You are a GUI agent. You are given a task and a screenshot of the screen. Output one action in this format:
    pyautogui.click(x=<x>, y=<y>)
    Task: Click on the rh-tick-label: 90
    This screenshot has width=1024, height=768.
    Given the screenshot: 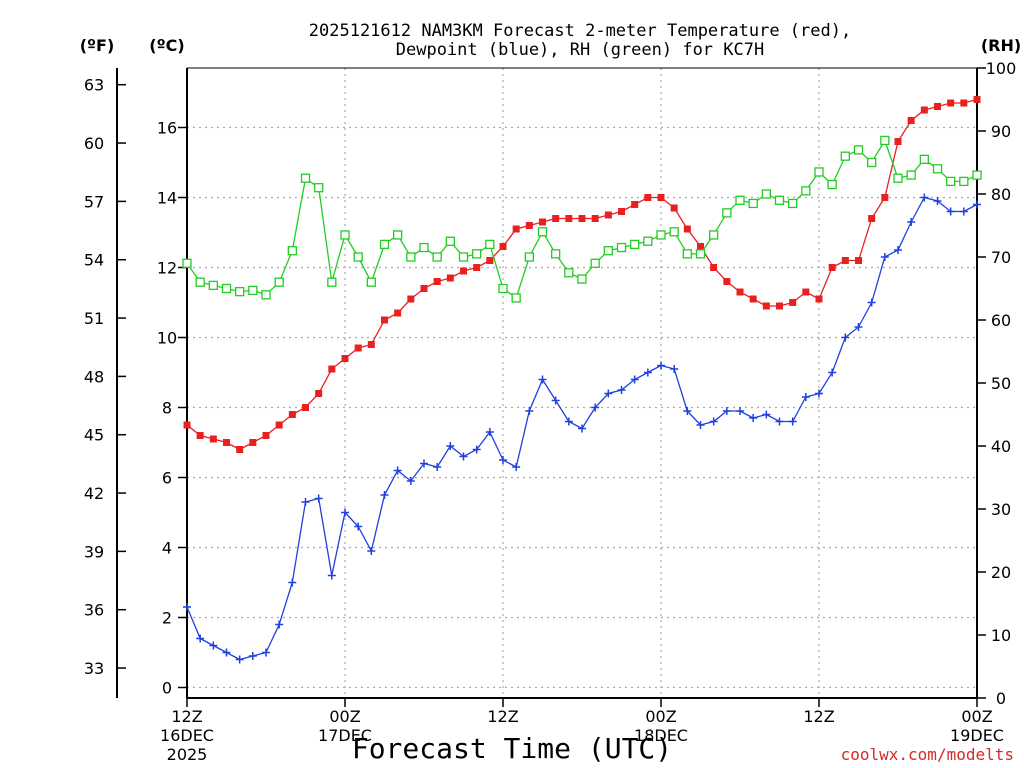 What is the action you would take?
    pyautogui.click(x=1001, y=131)
    